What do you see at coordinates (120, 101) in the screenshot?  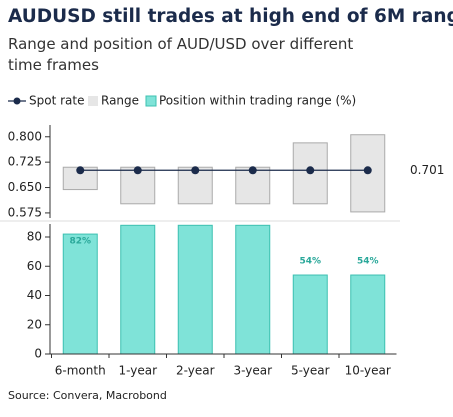 I see `legend-label: Range` at bounding box center [120, 101].